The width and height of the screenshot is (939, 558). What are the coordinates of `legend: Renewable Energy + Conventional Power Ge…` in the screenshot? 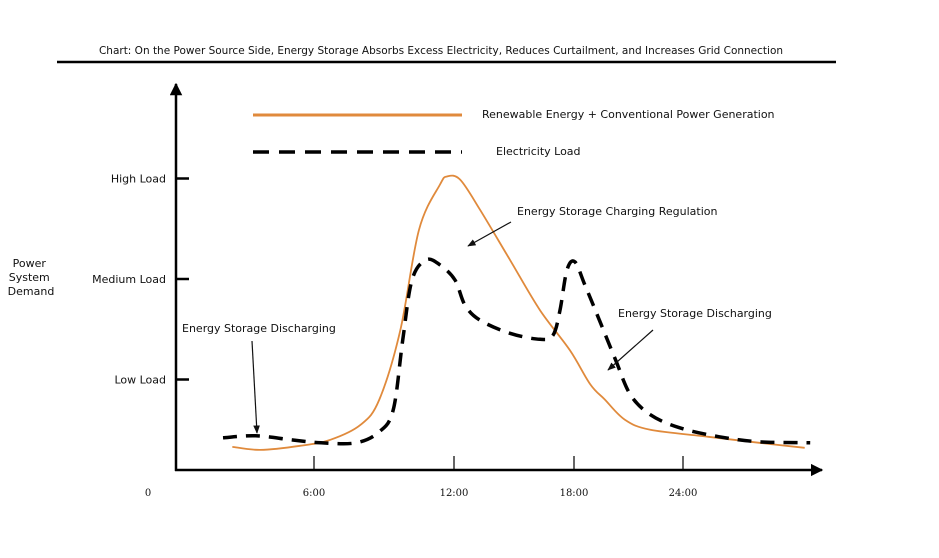 It's located at (514, 133).